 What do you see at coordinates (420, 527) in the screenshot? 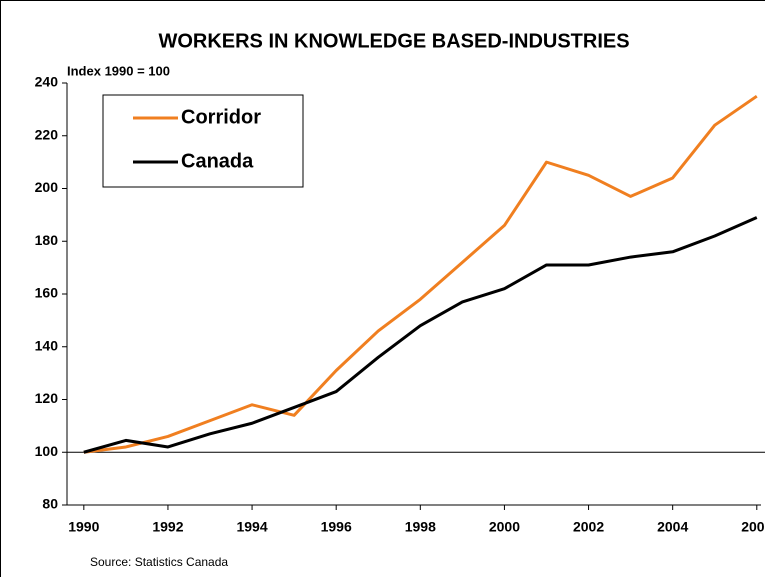
I see `x-tick-label: 1998` at bounding box center [420, 527].